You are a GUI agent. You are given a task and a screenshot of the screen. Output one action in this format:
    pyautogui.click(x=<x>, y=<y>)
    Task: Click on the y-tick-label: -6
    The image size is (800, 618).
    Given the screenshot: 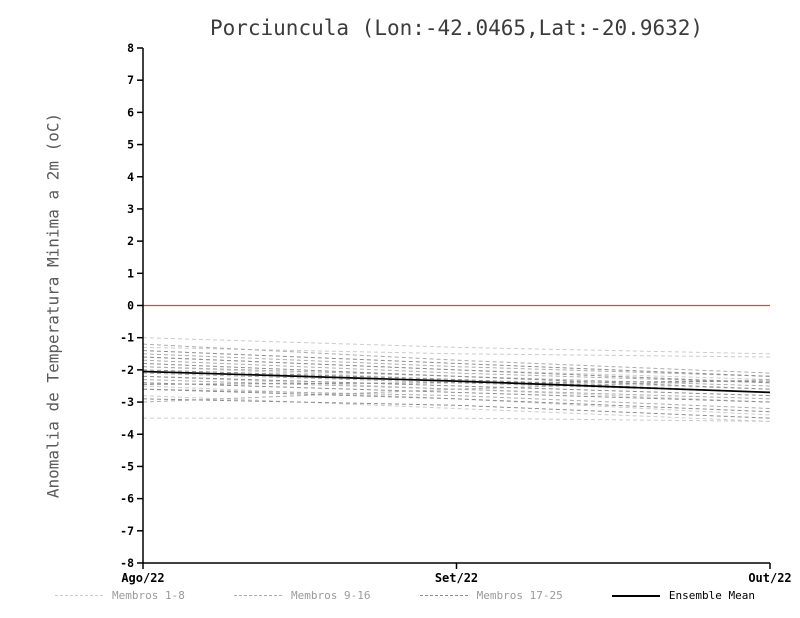 What is the action you would take?
    pyautogui.click(x=127, y=499)
    